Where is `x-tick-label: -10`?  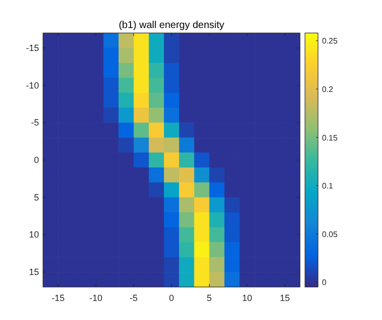
x-tick-label: -10 is located at coordinates (95, 298).